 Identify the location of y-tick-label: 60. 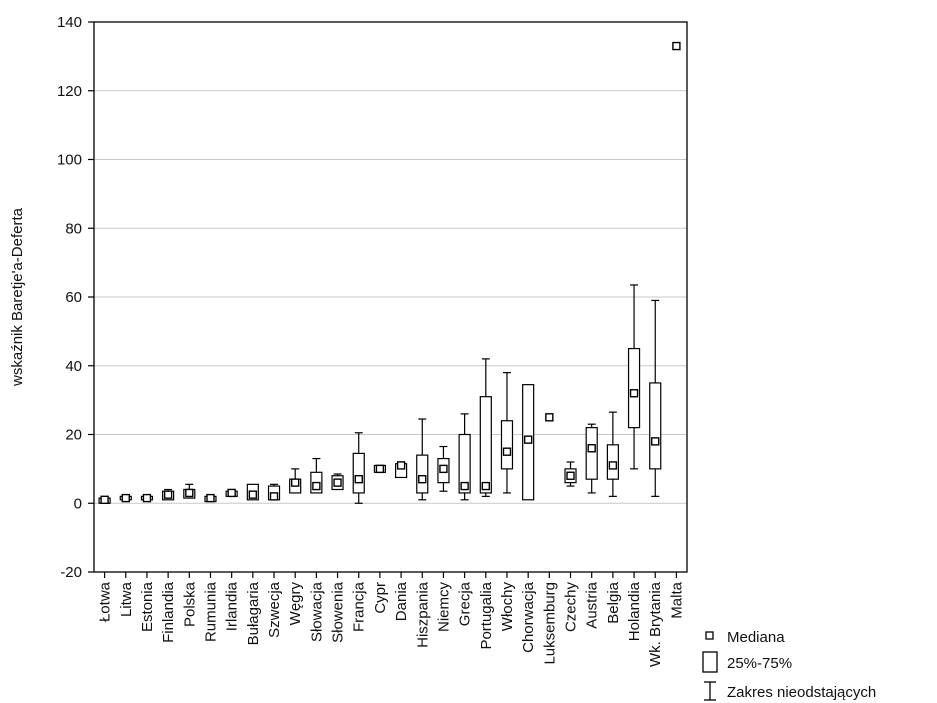
(73, 297).